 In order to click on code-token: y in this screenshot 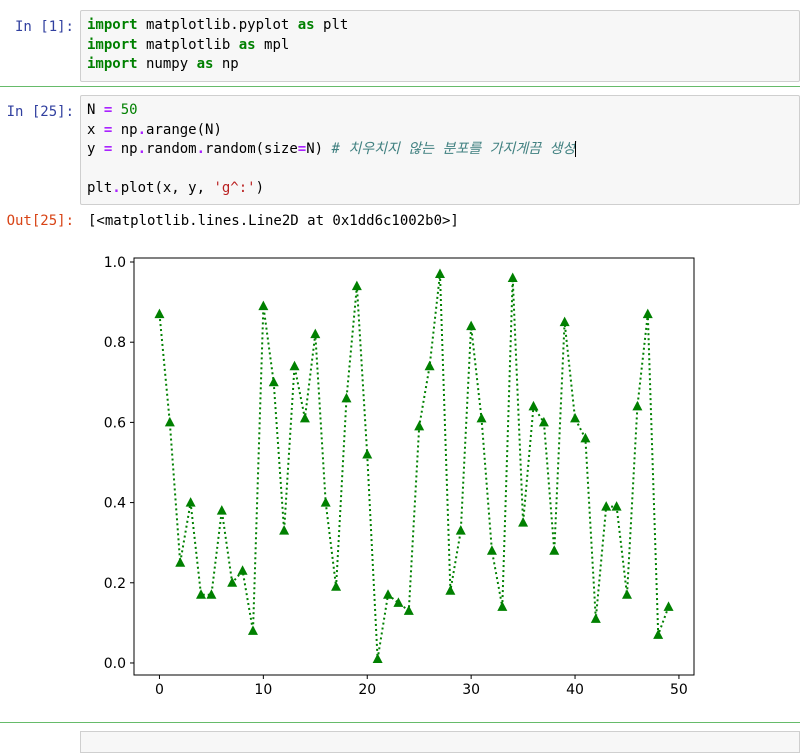, I will do `click(95, 149)`.